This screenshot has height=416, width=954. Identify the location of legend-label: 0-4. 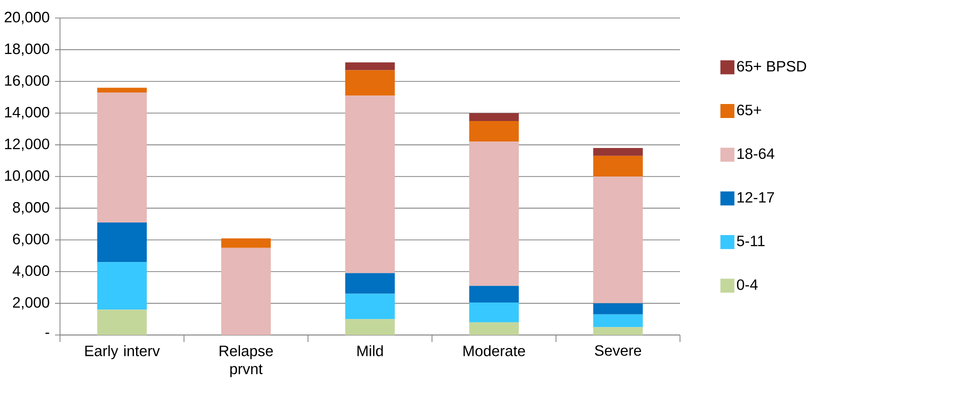
(747, 284).